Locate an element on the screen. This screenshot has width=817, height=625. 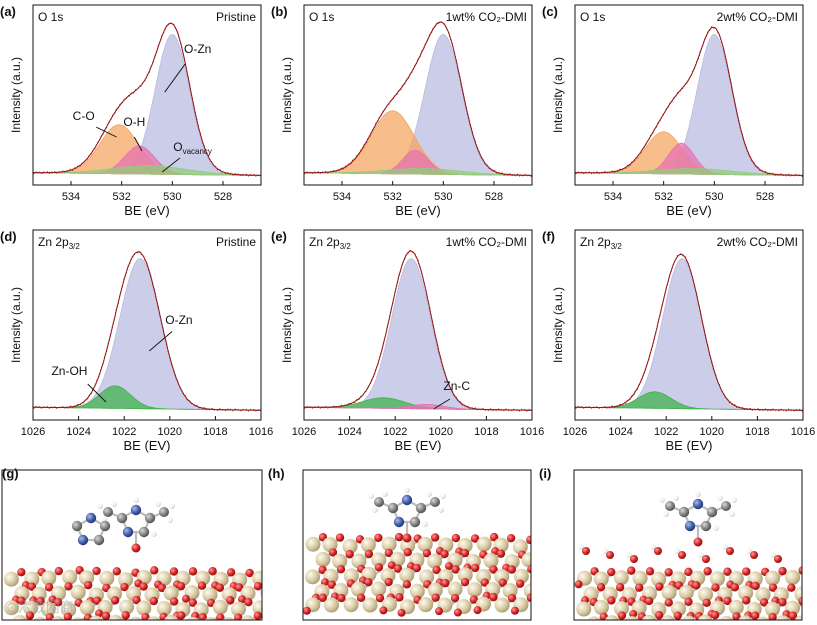
plot-frame is located at coordinates (147, 95).